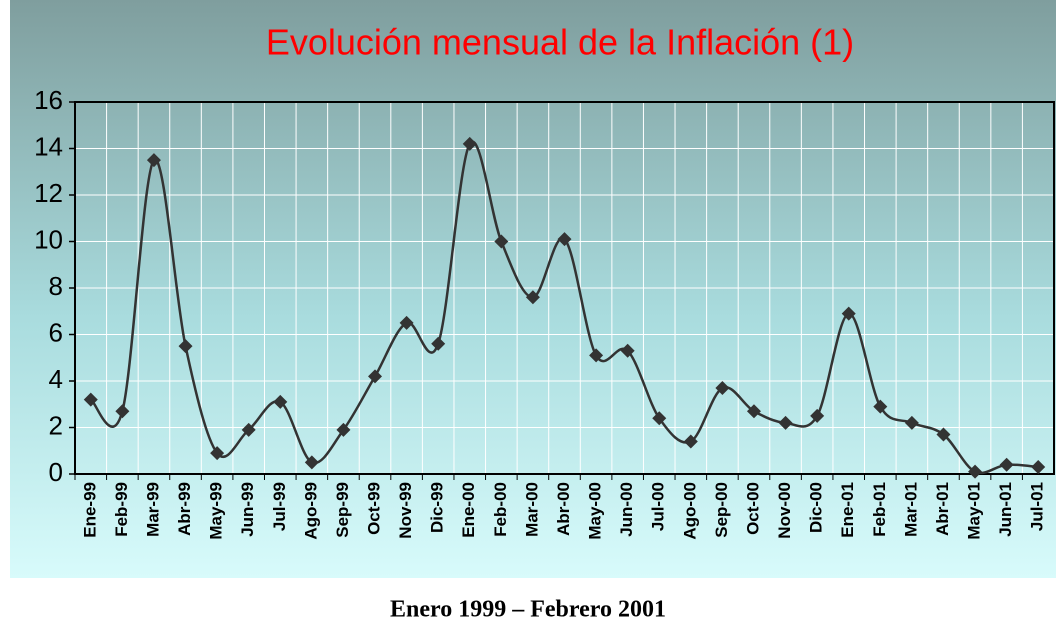 This screenshot has width=1056, height=628. I want to click on y-tick-label: 8, so click(56, 286).